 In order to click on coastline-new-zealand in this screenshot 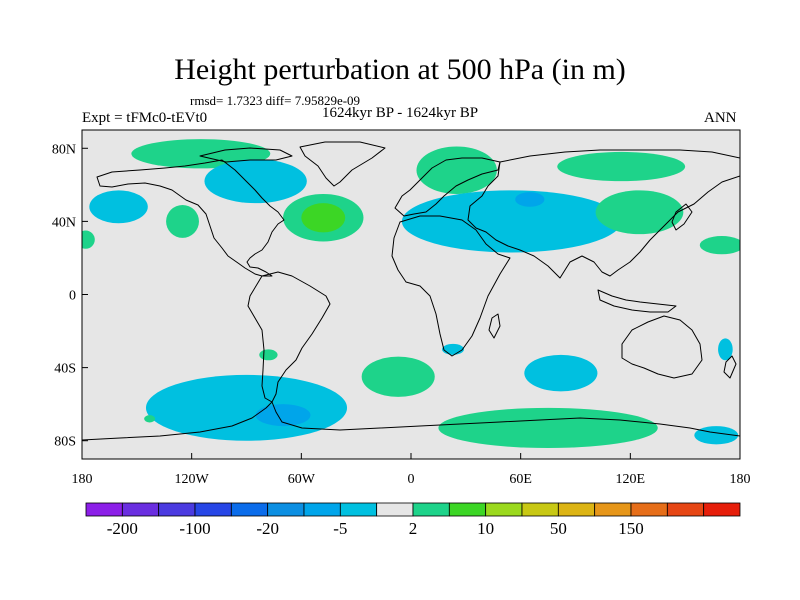, I will do `click(730, 367)`.